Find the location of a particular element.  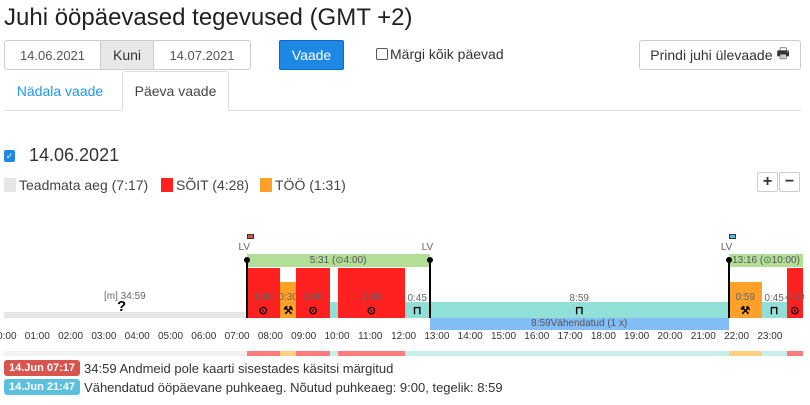

time-badge: 14.Jun 21:47 is located at coordinates (42, 387).